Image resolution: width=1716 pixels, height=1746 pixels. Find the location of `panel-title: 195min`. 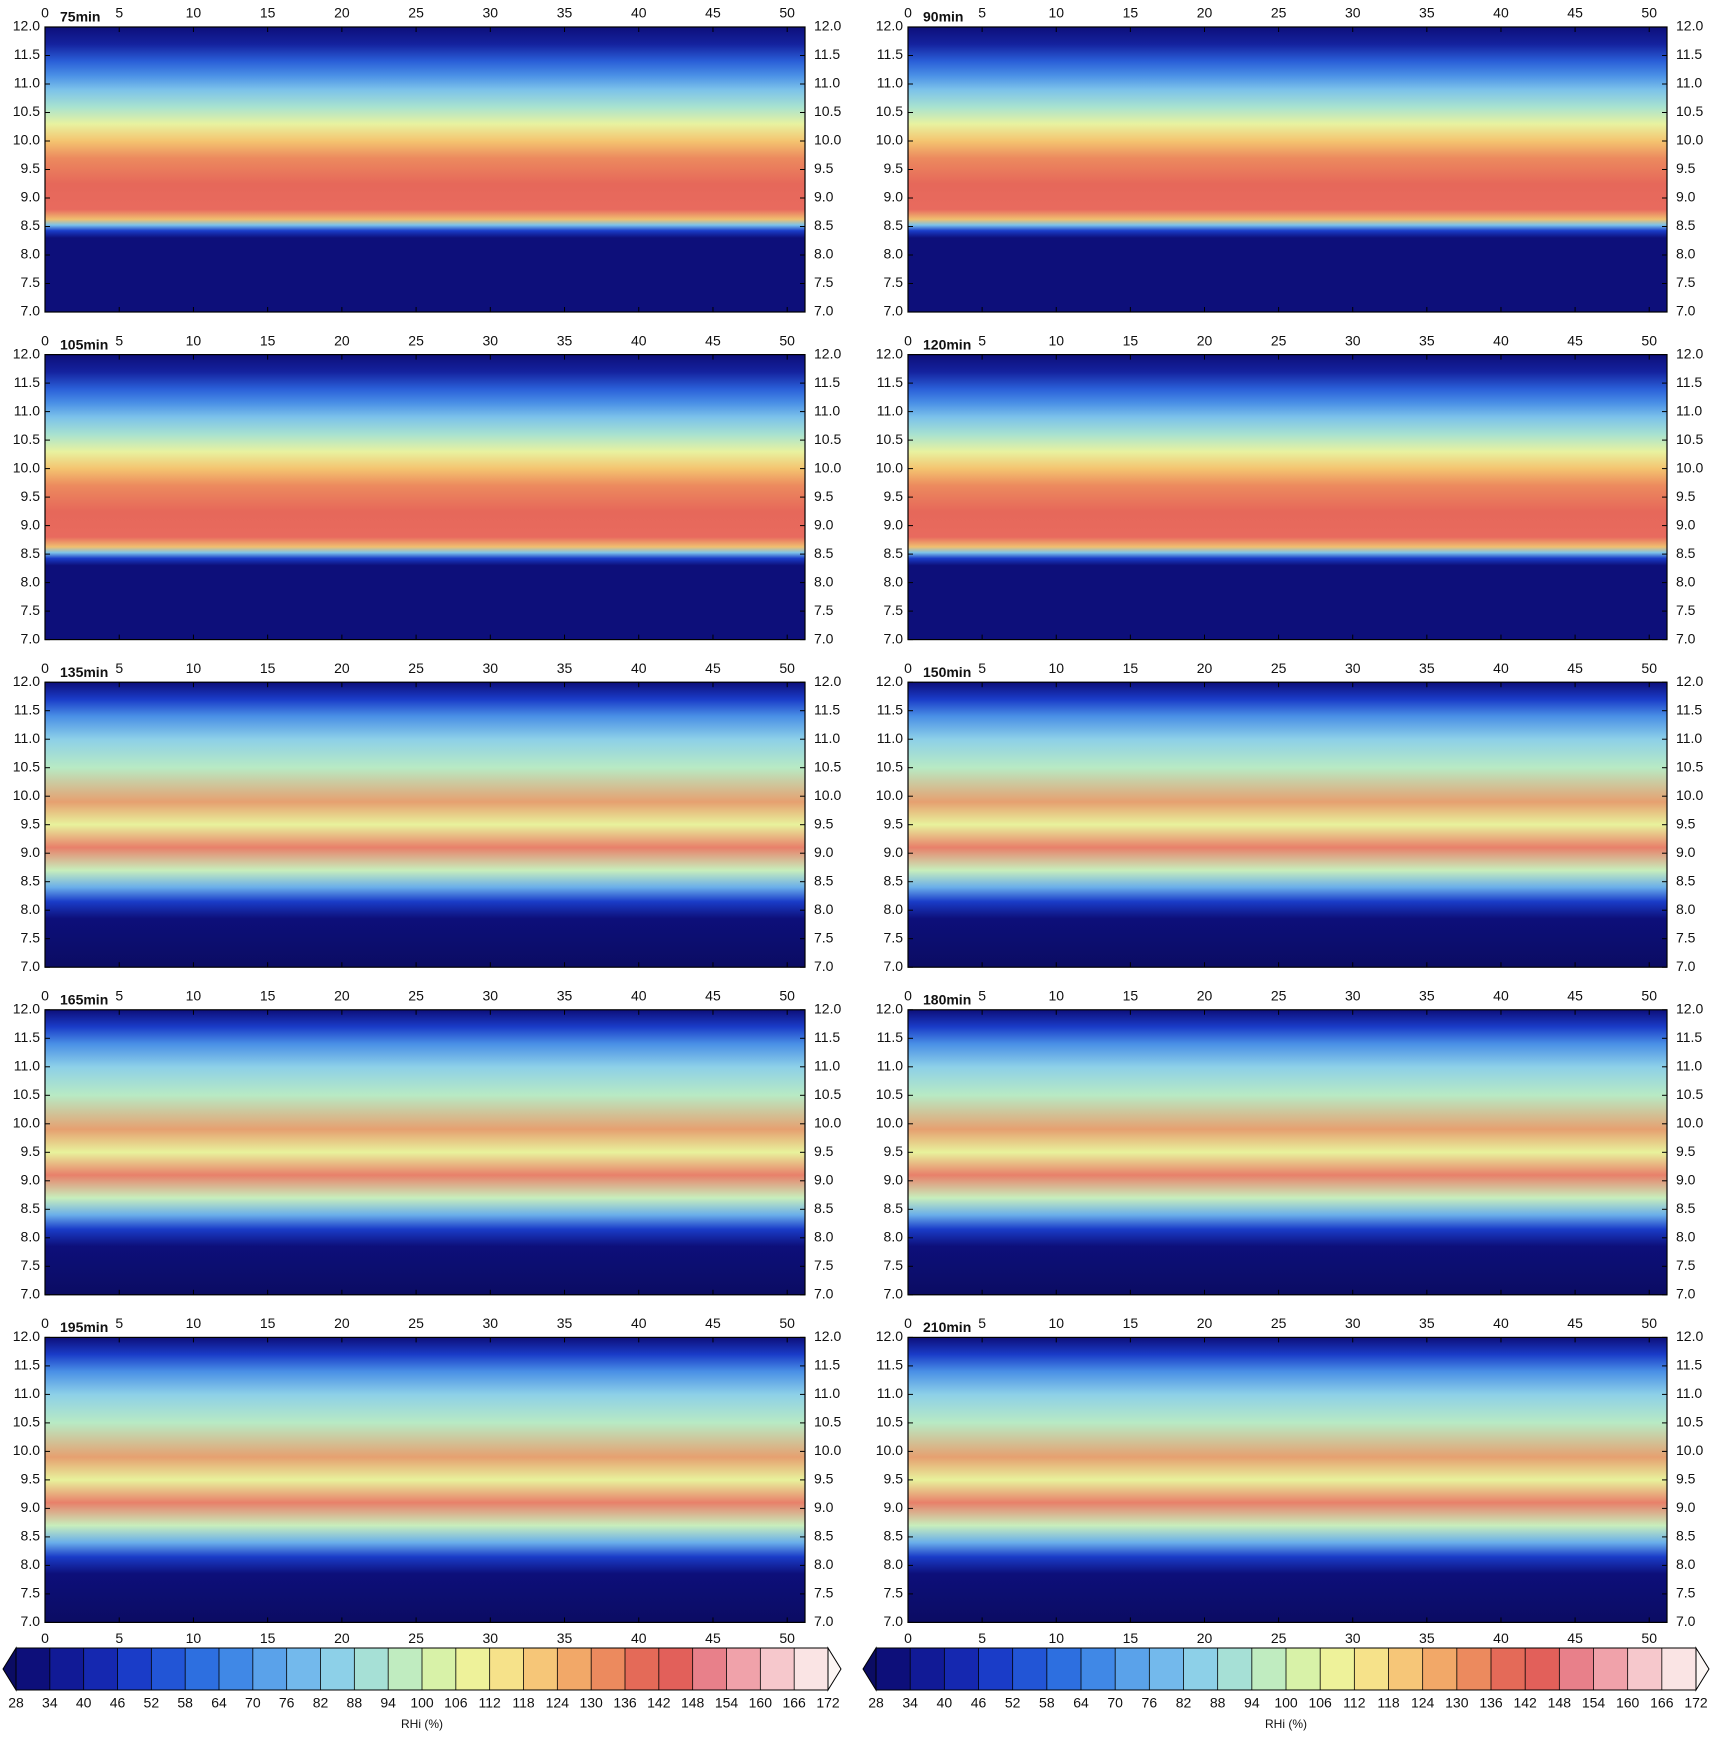

panel-title: 195min is located at coordinates (84, 1327).